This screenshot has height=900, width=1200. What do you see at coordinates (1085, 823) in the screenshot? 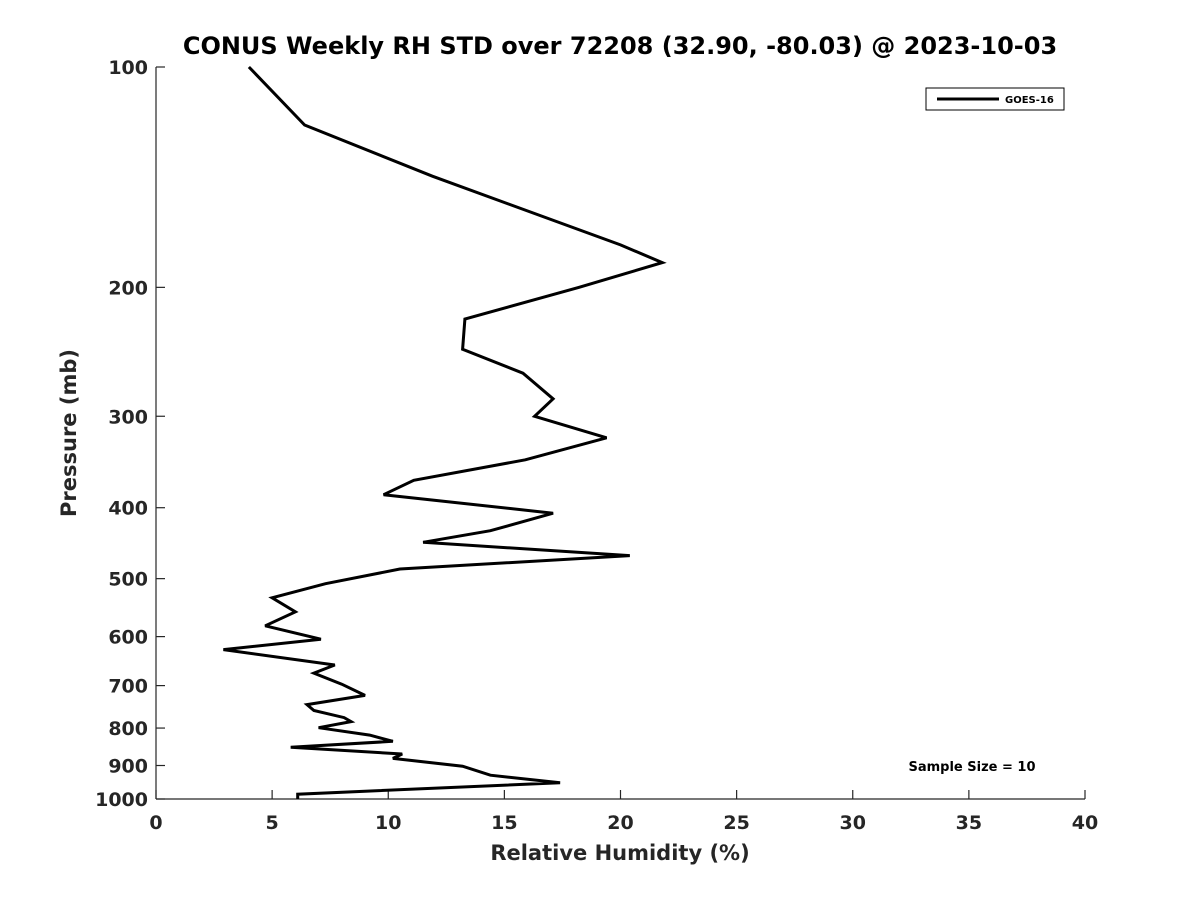
I see `x-tick-label: 40` at bounding box center [1085, 823].